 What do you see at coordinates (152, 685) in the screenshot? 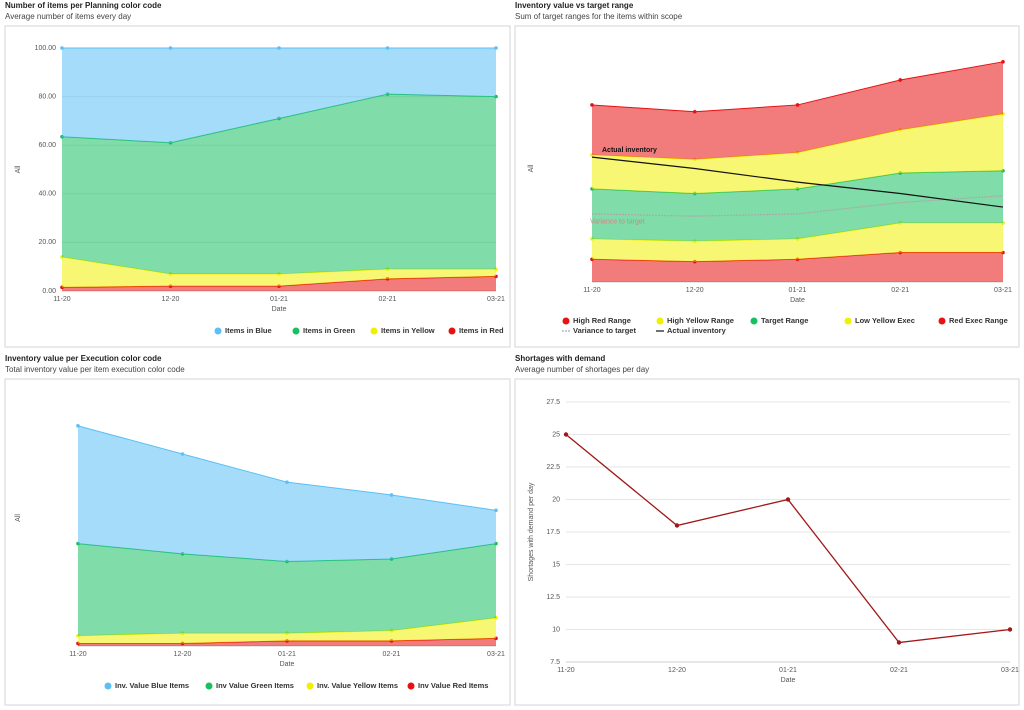
I see `legend-label: Inv. Value Blue Items` at bounding box center [152, 685].